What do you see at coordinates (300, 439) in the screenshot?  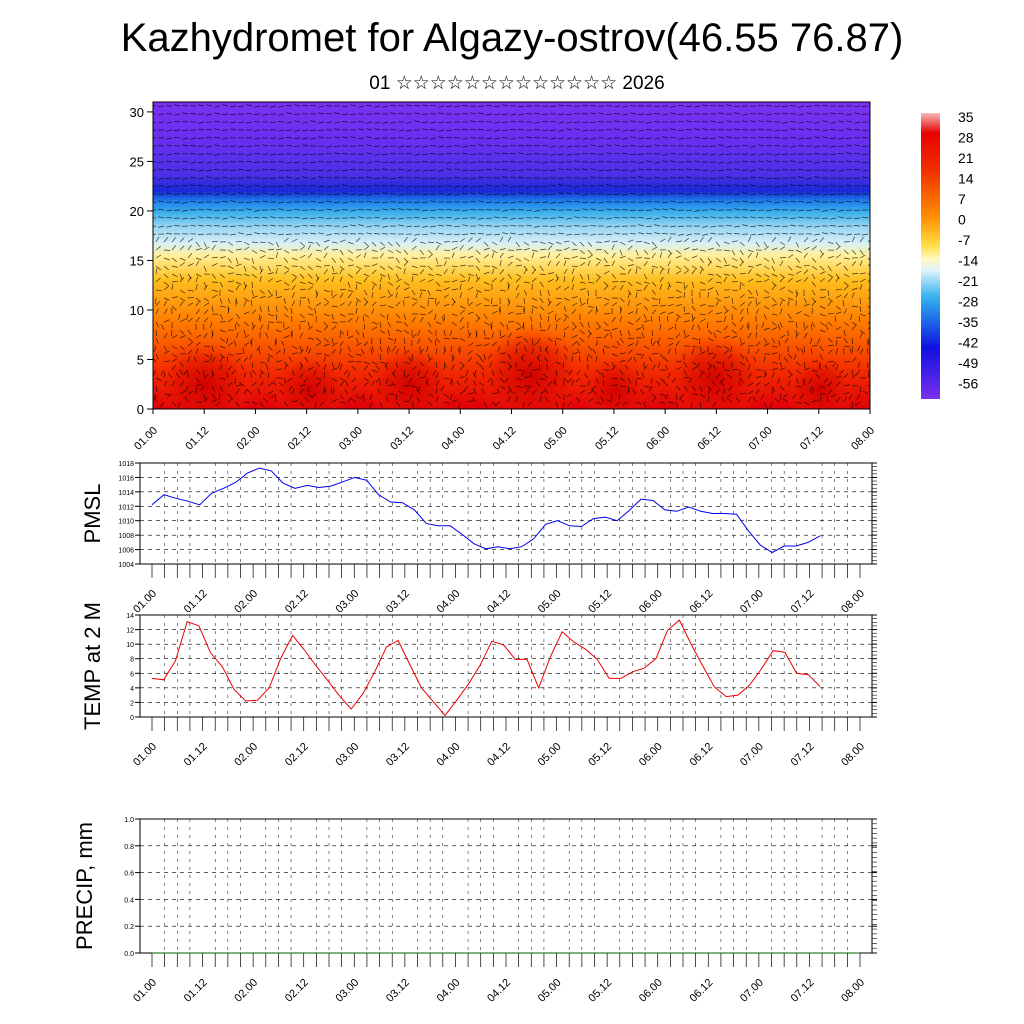 I see `x-tick-label: 02.12` at bounding box center [300, 439].